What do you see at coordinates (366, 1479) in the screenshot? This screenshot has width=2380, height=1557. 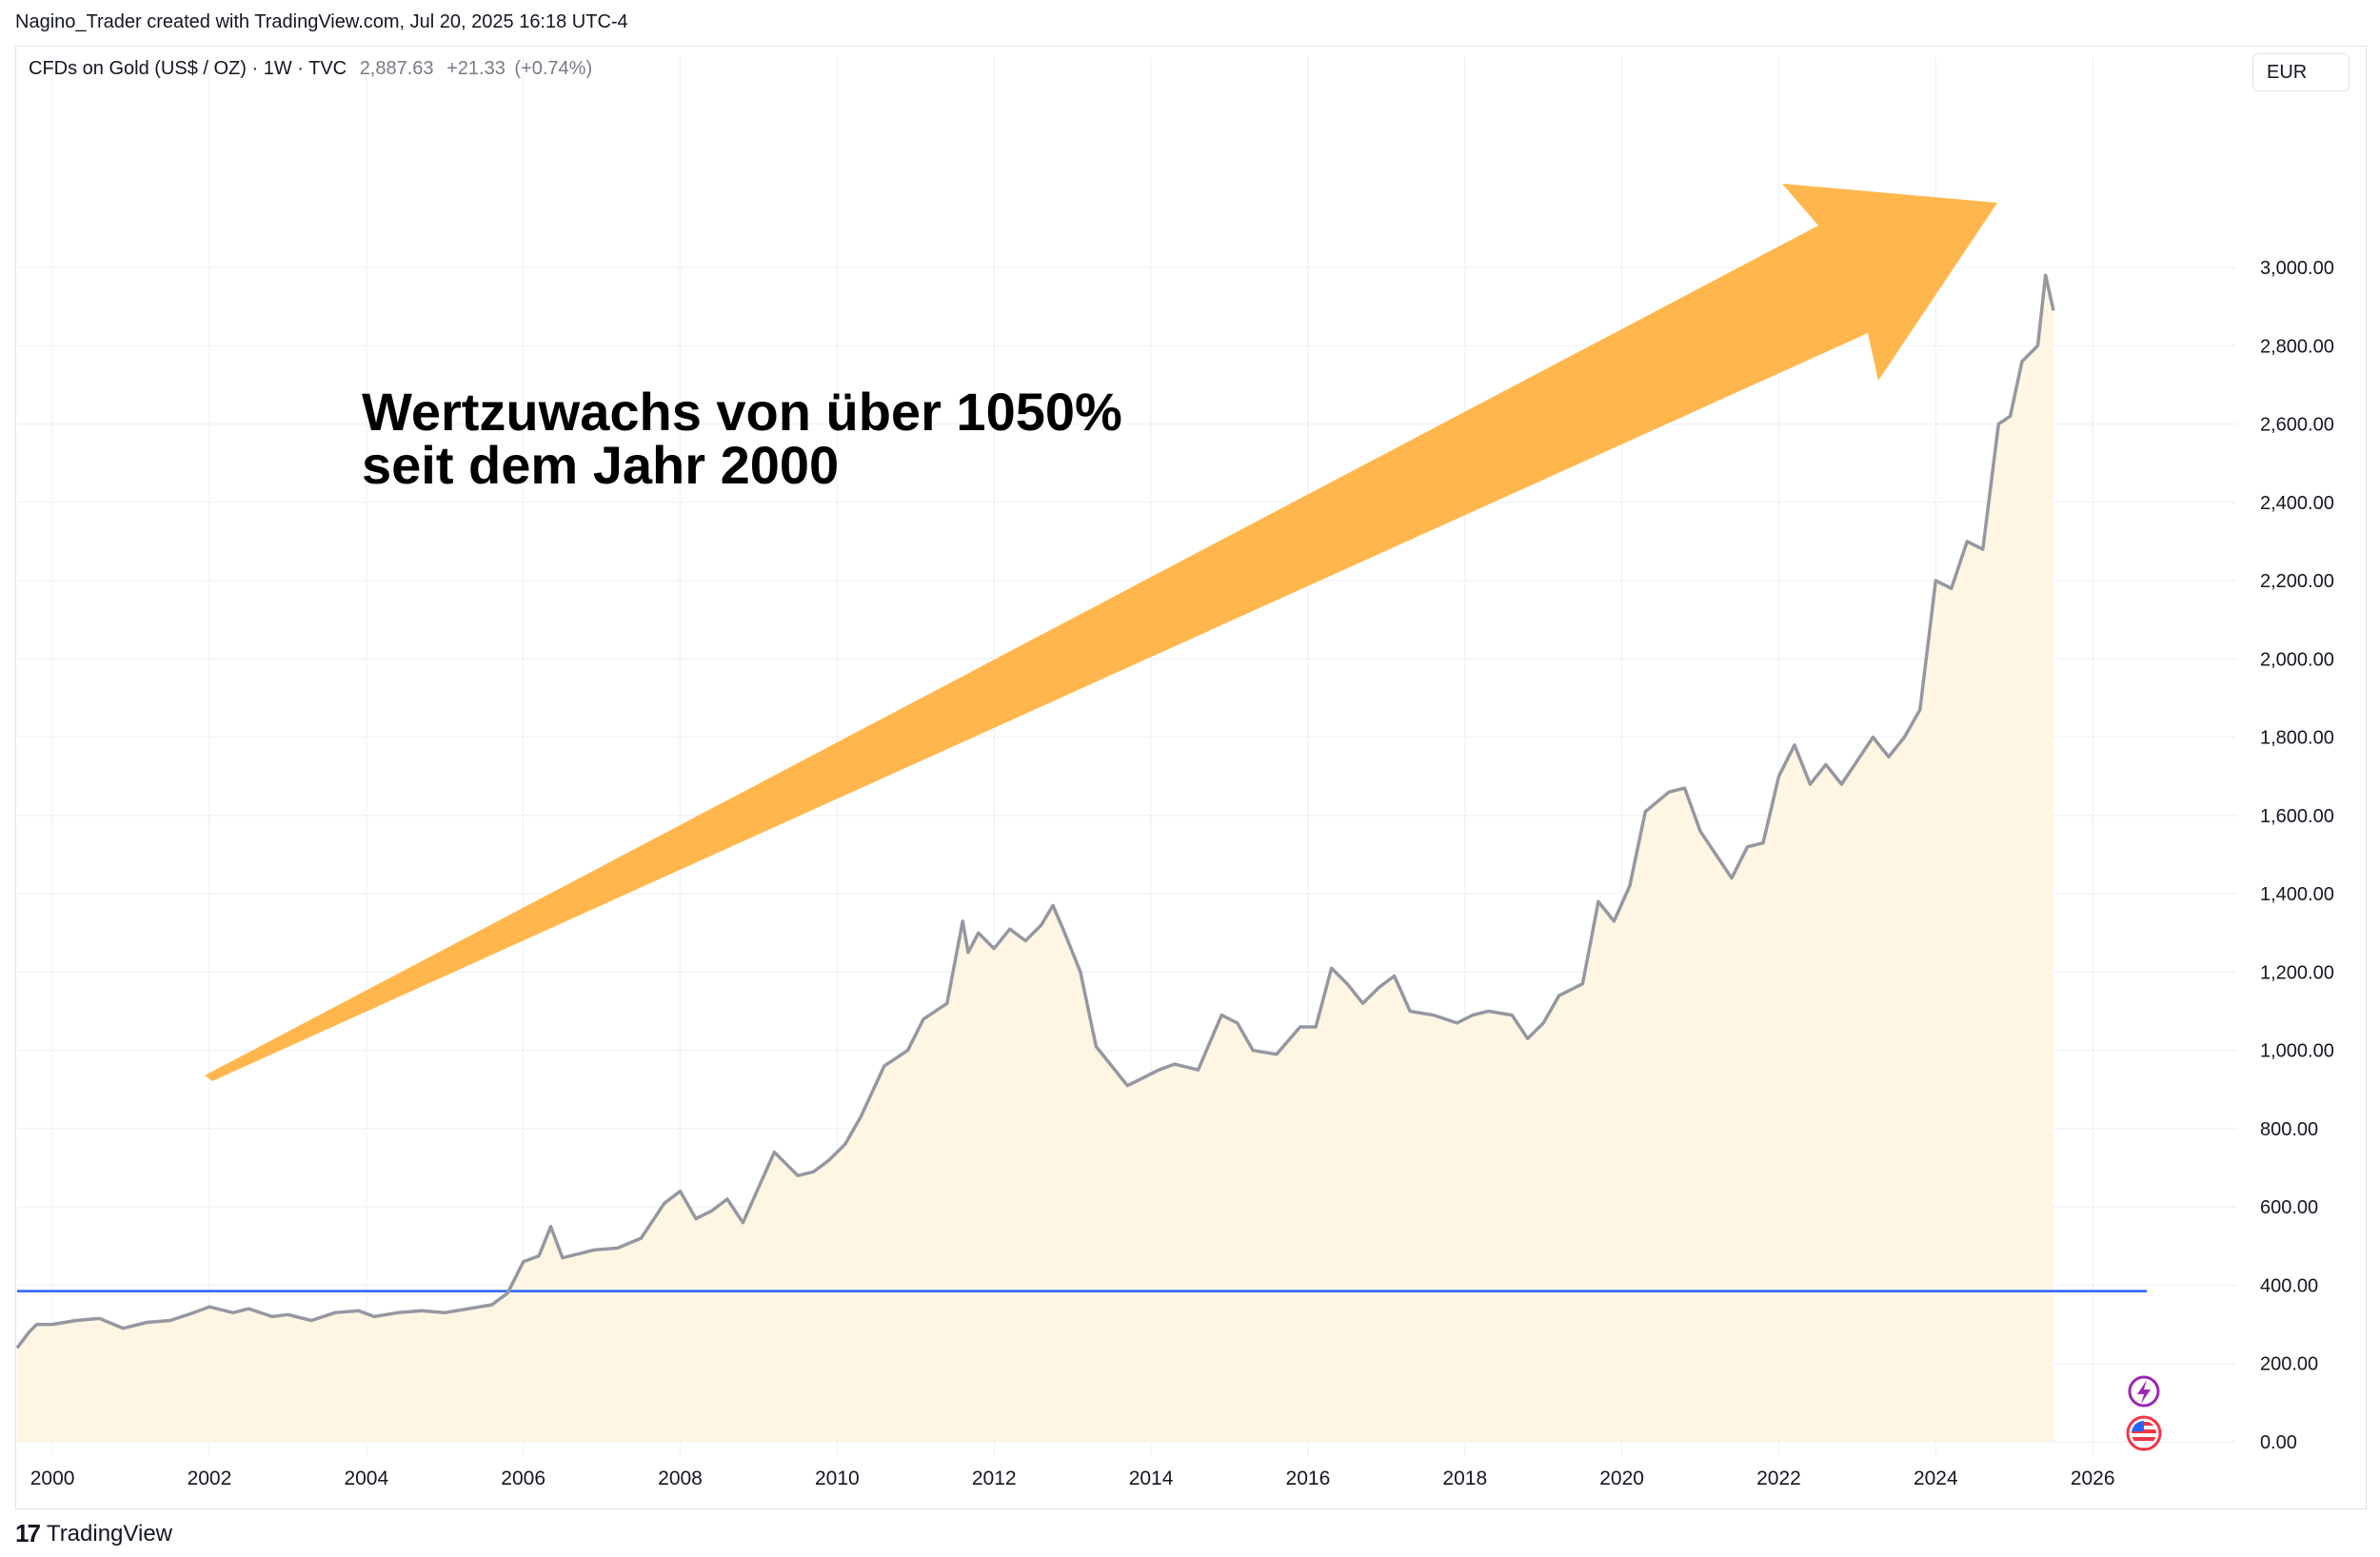 I see `x-tick-label: 2004` at bounding box center [366, 1479].